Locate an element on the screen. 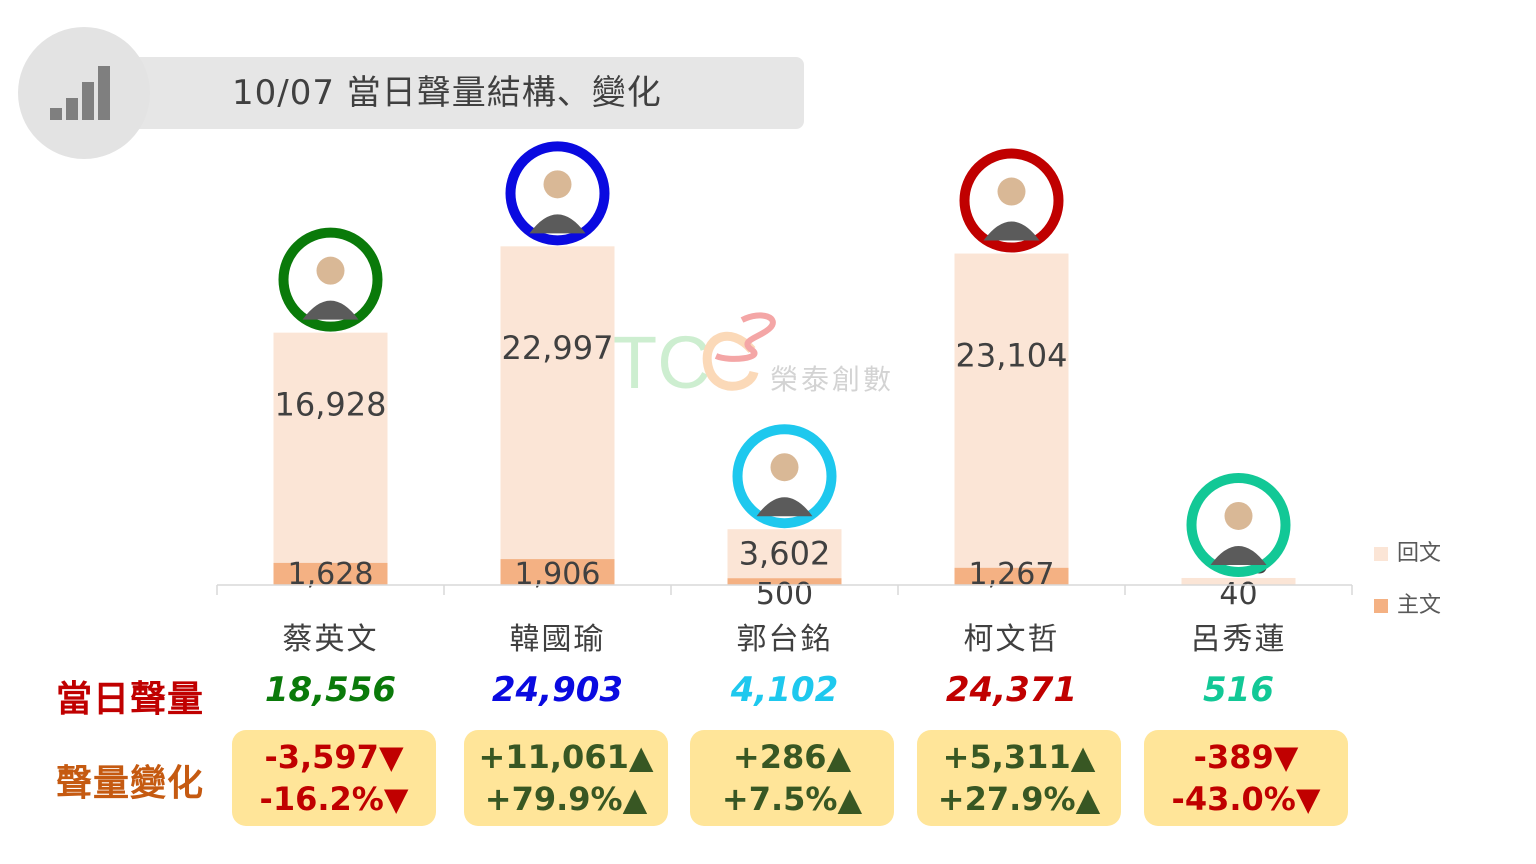 The height and width of the screenshot is (864, 1536). data-label-main: 500 is located at coordinates (784, 594).